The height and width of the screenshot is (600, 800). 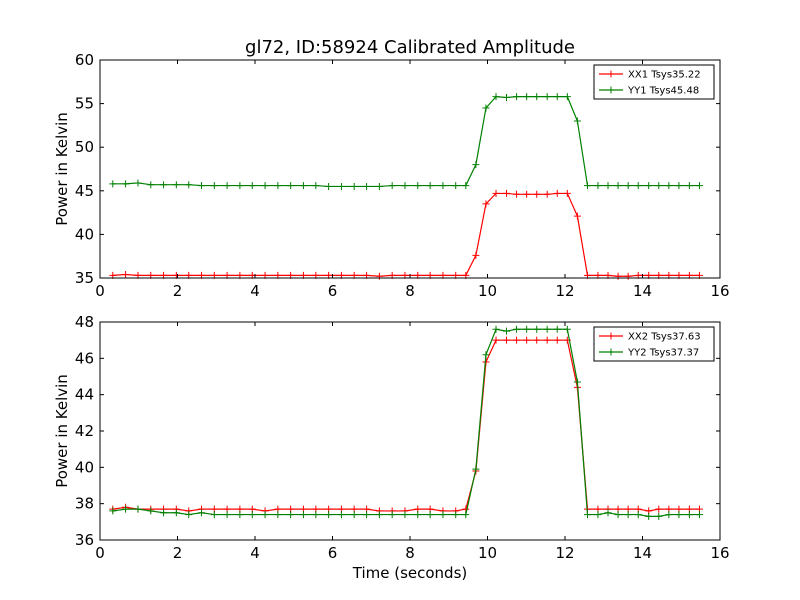 What do you see at coordinates (84, 234) in the screenshot?
I see `y-tick-label: 40` at bounding box center [84, 234].